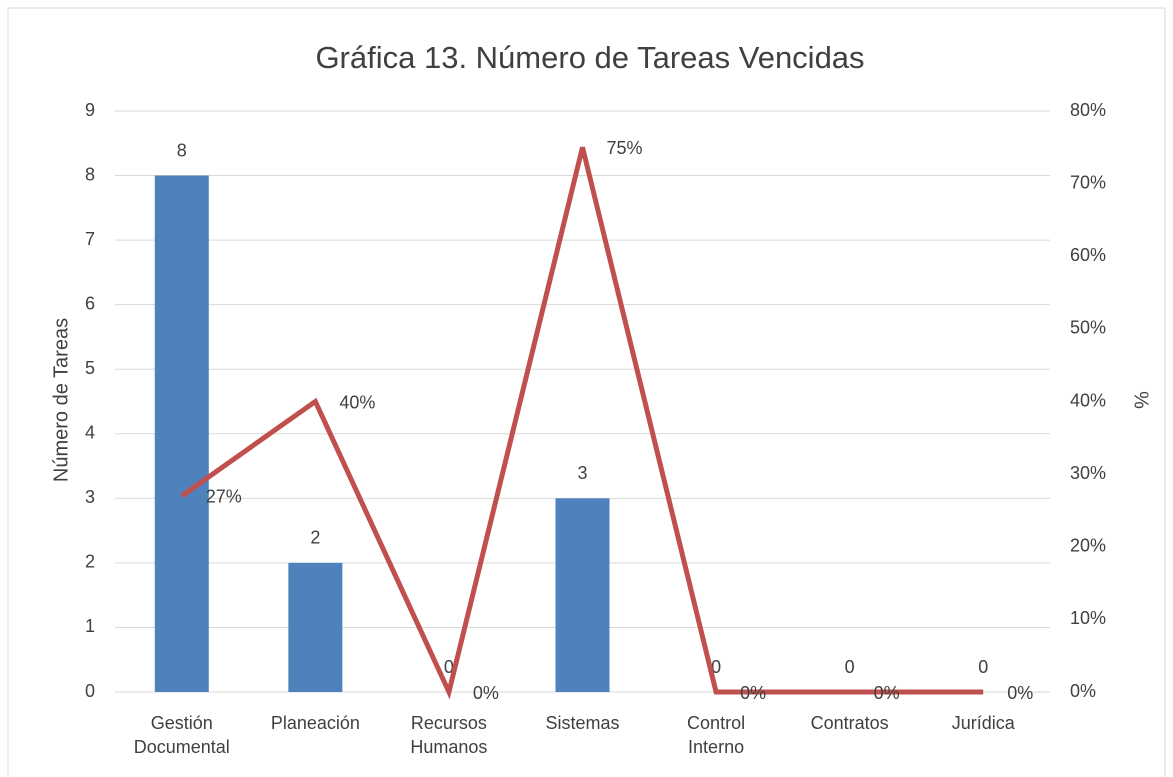 Image resolution: width=1173 pixels, height=777 pixels. I want to click on line-value-label: 75%, so click(625, 148).